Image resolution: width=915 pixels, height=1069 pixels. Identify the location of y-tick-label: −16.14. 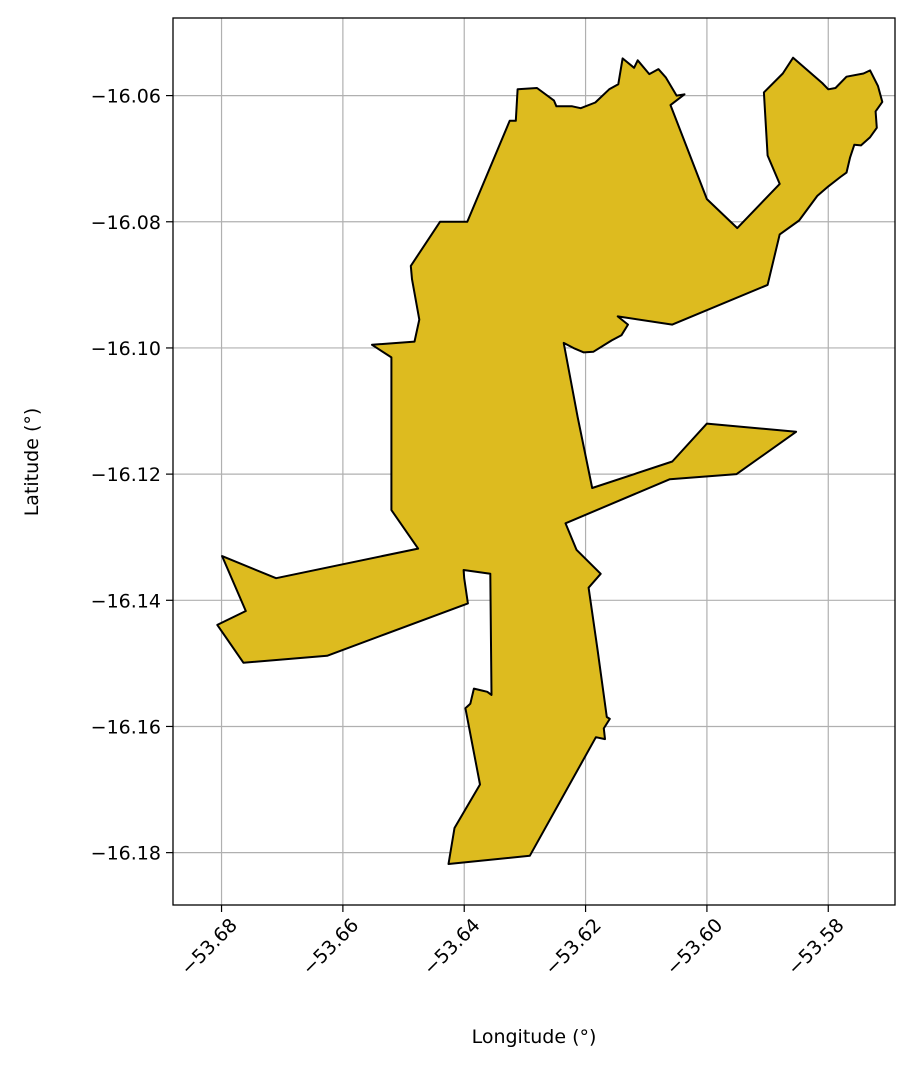
(126, 601).